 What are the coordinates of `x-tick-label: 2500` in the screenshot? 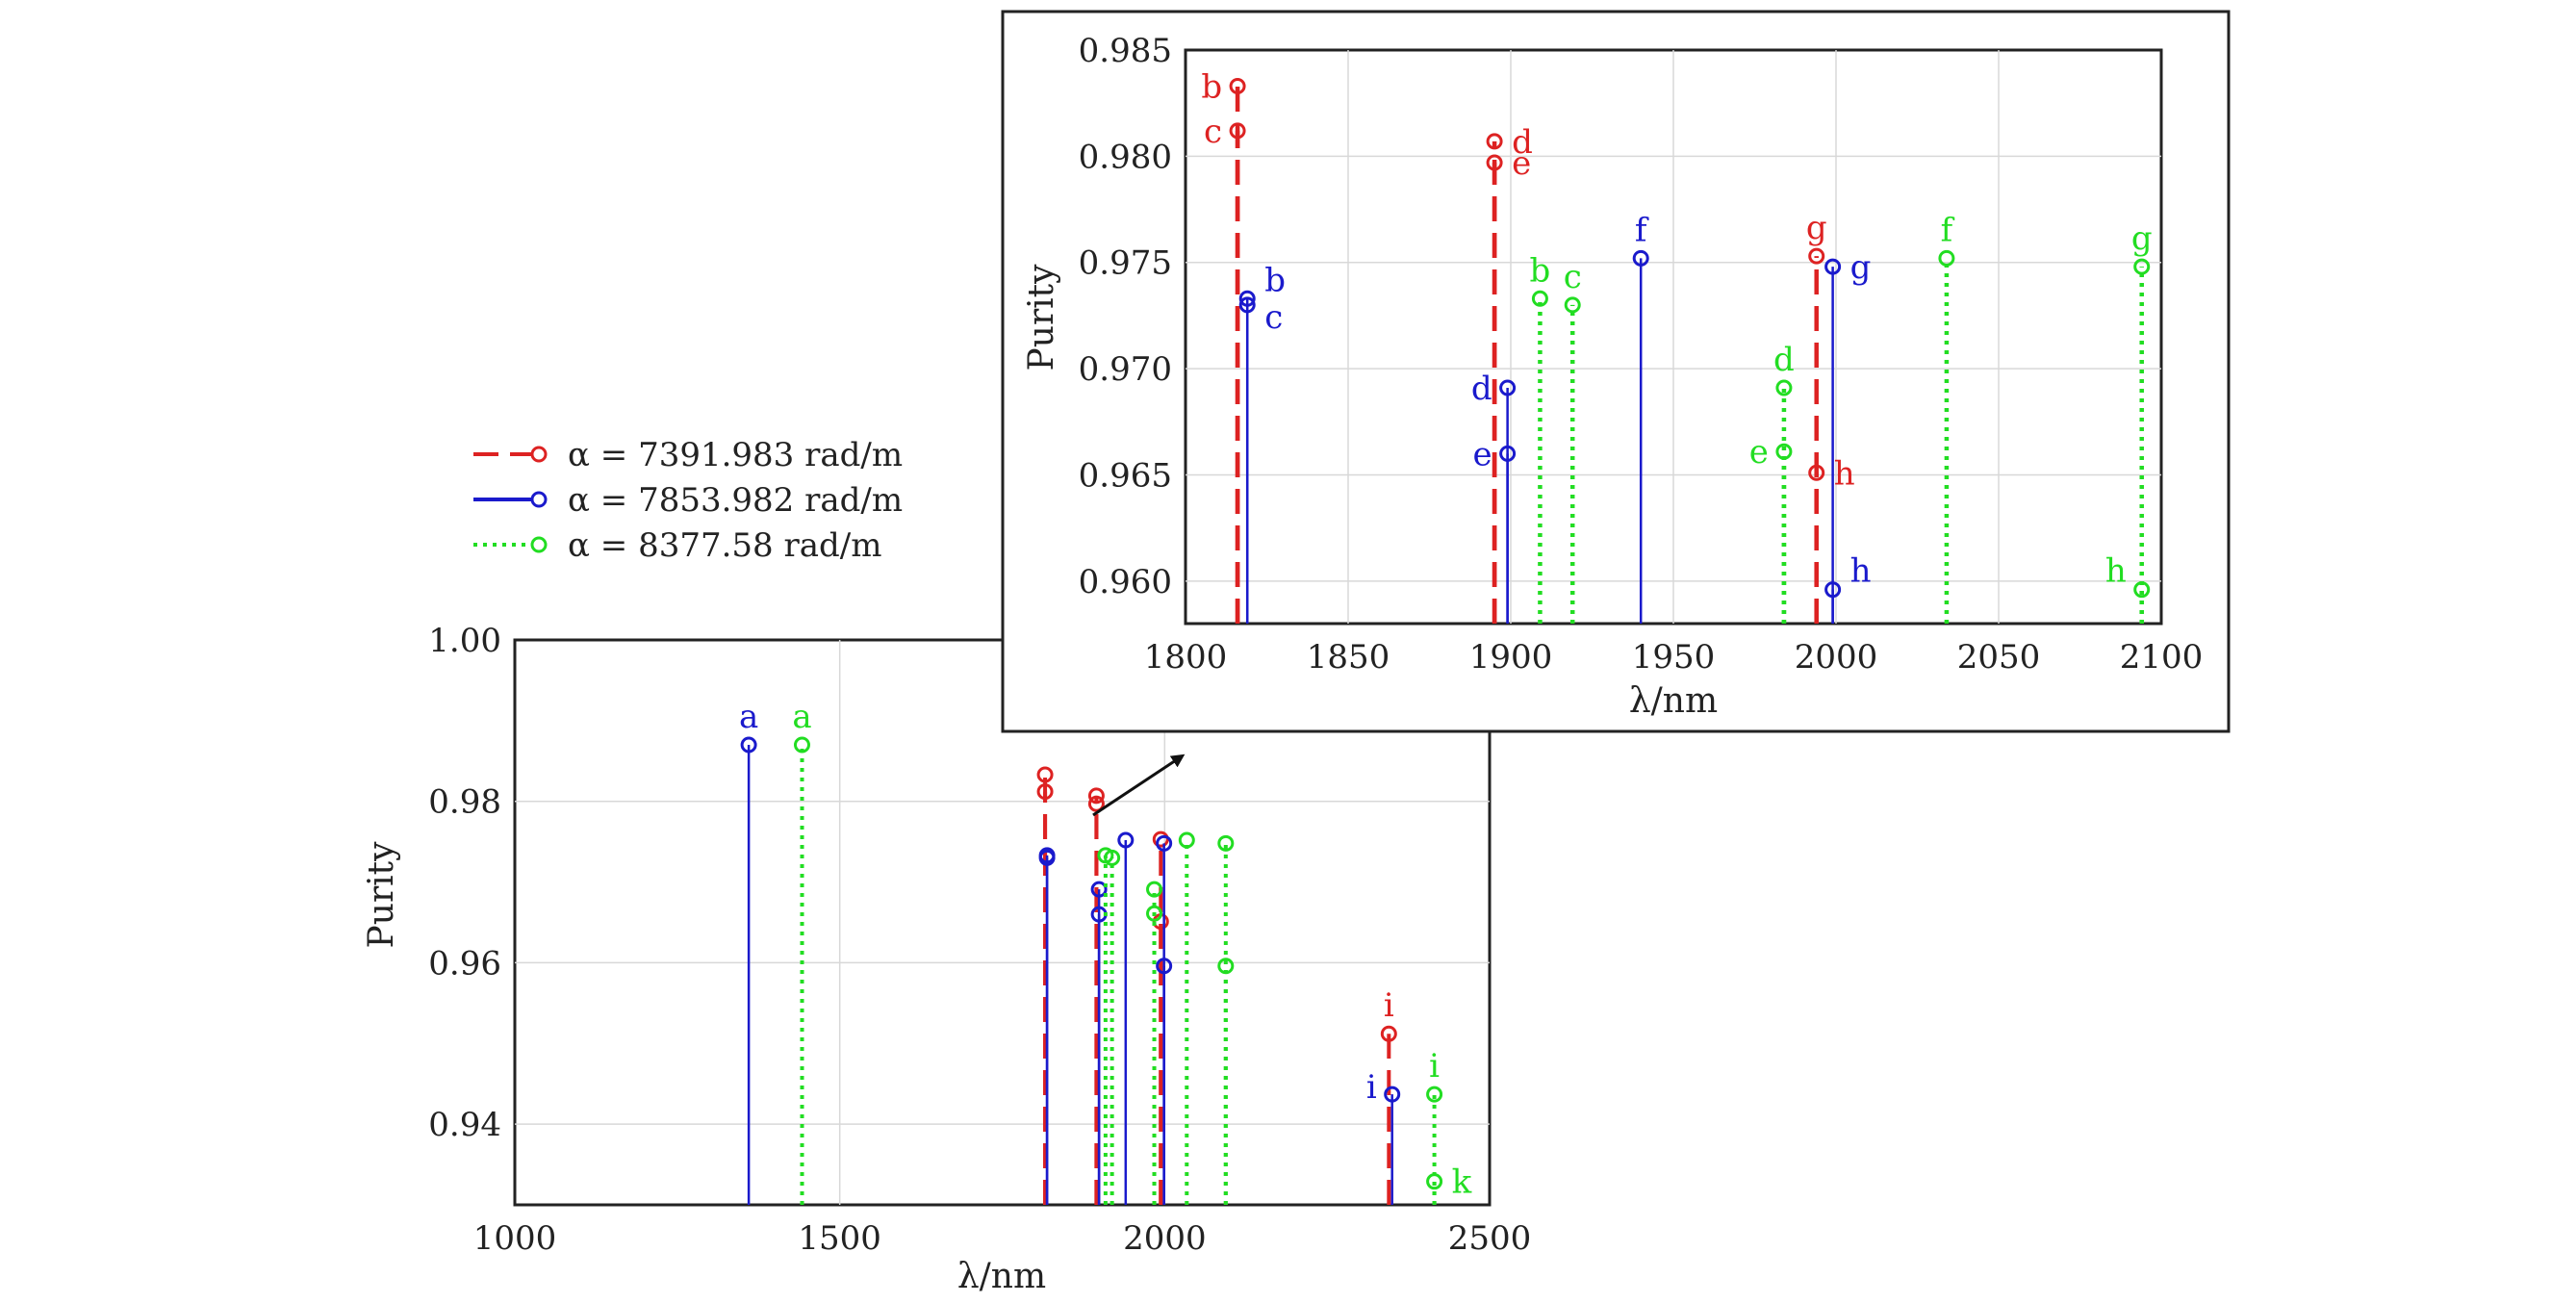 It's located at (1490, 1238).